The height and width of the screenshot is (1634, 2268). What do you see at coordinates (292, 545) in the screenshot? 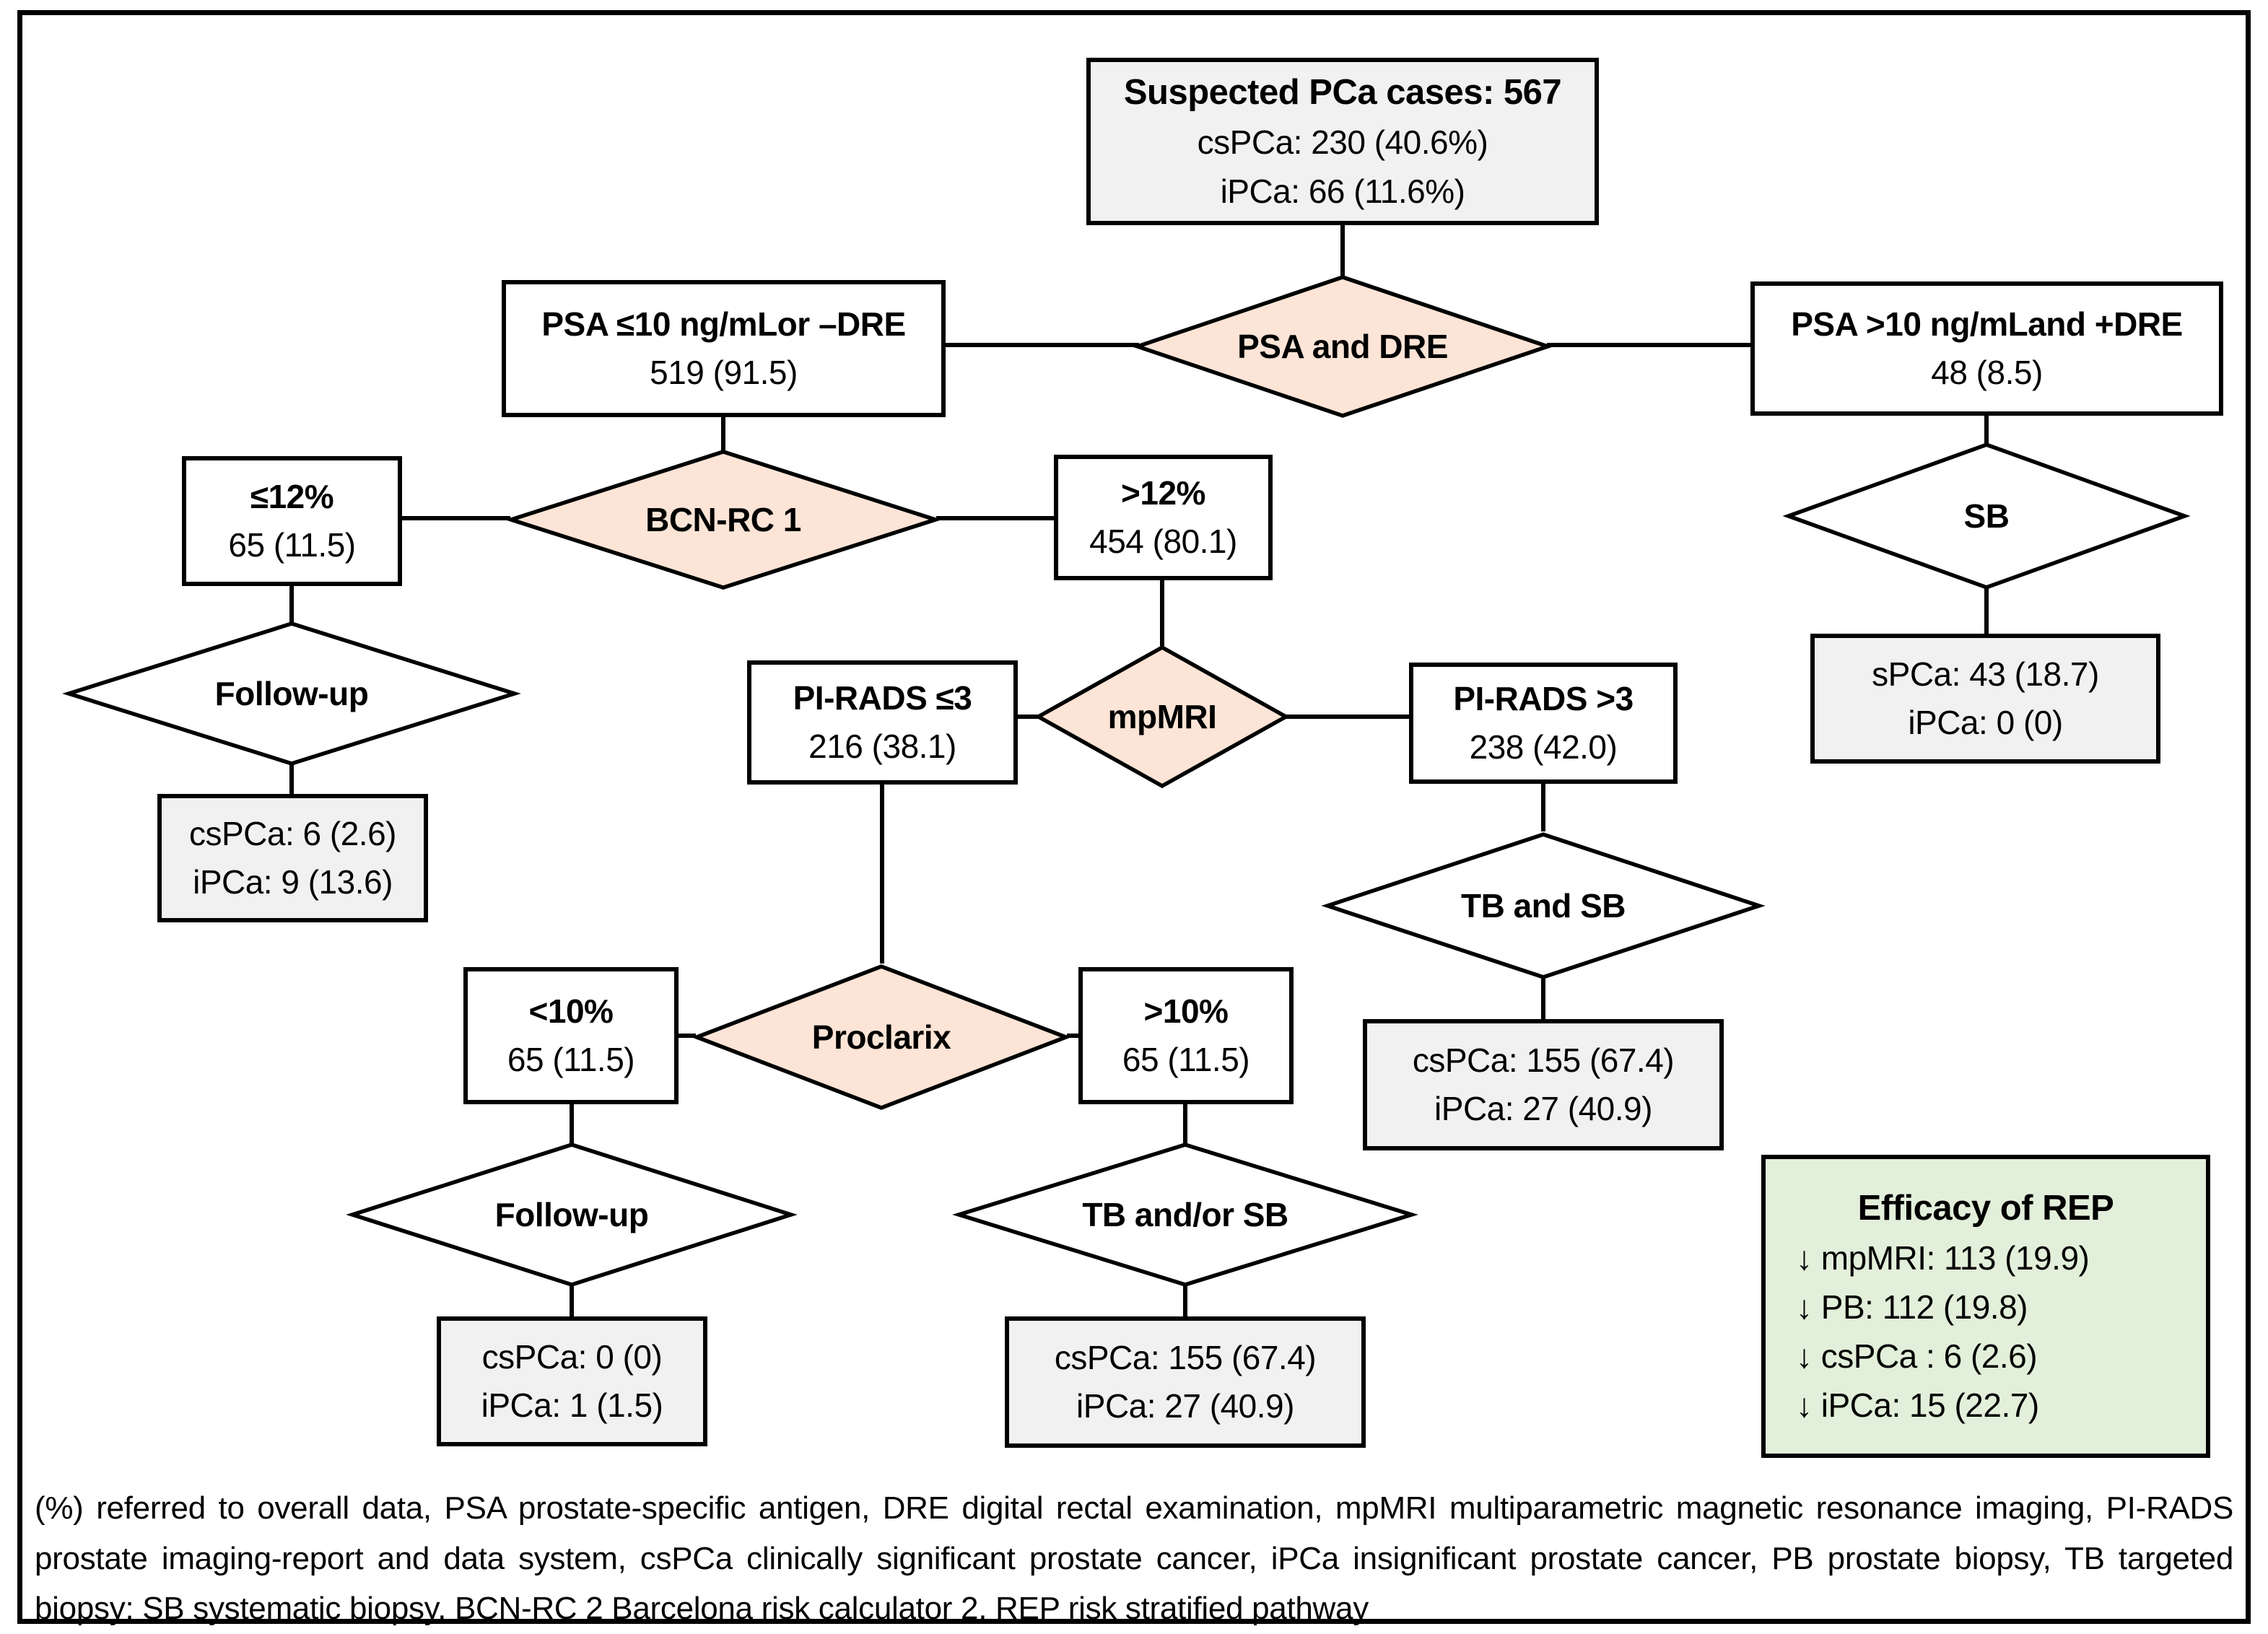
I see `le12-value: 65 (11.5)` at bounding box center [292, 545].